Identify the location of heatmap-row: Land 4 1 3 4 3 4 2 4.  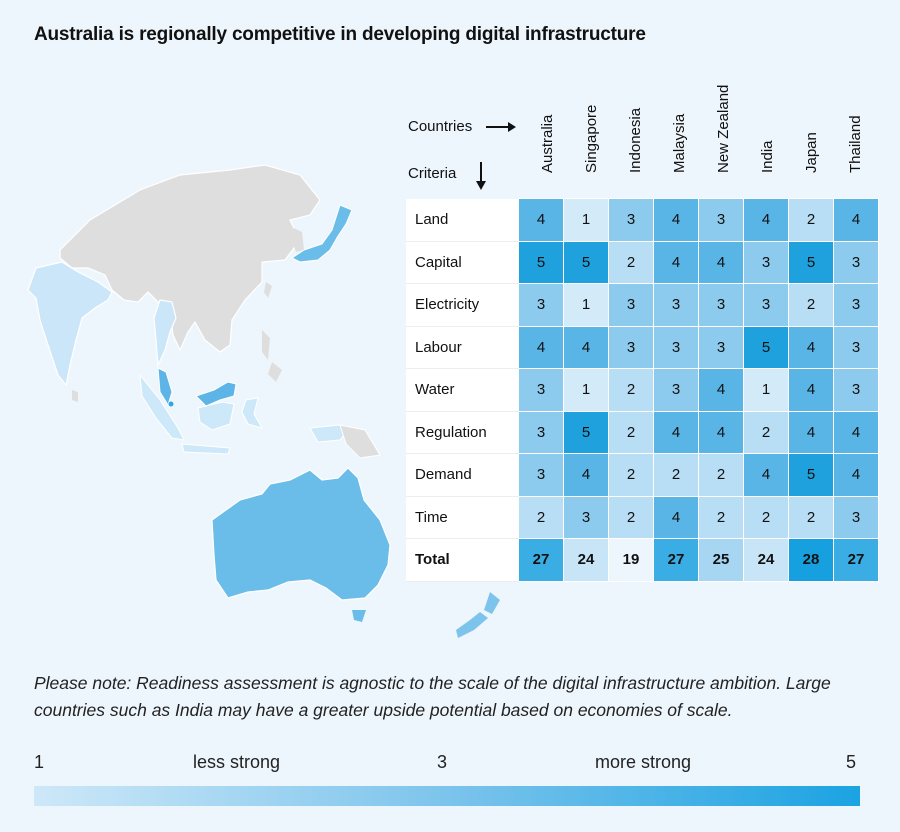
(642, 220).